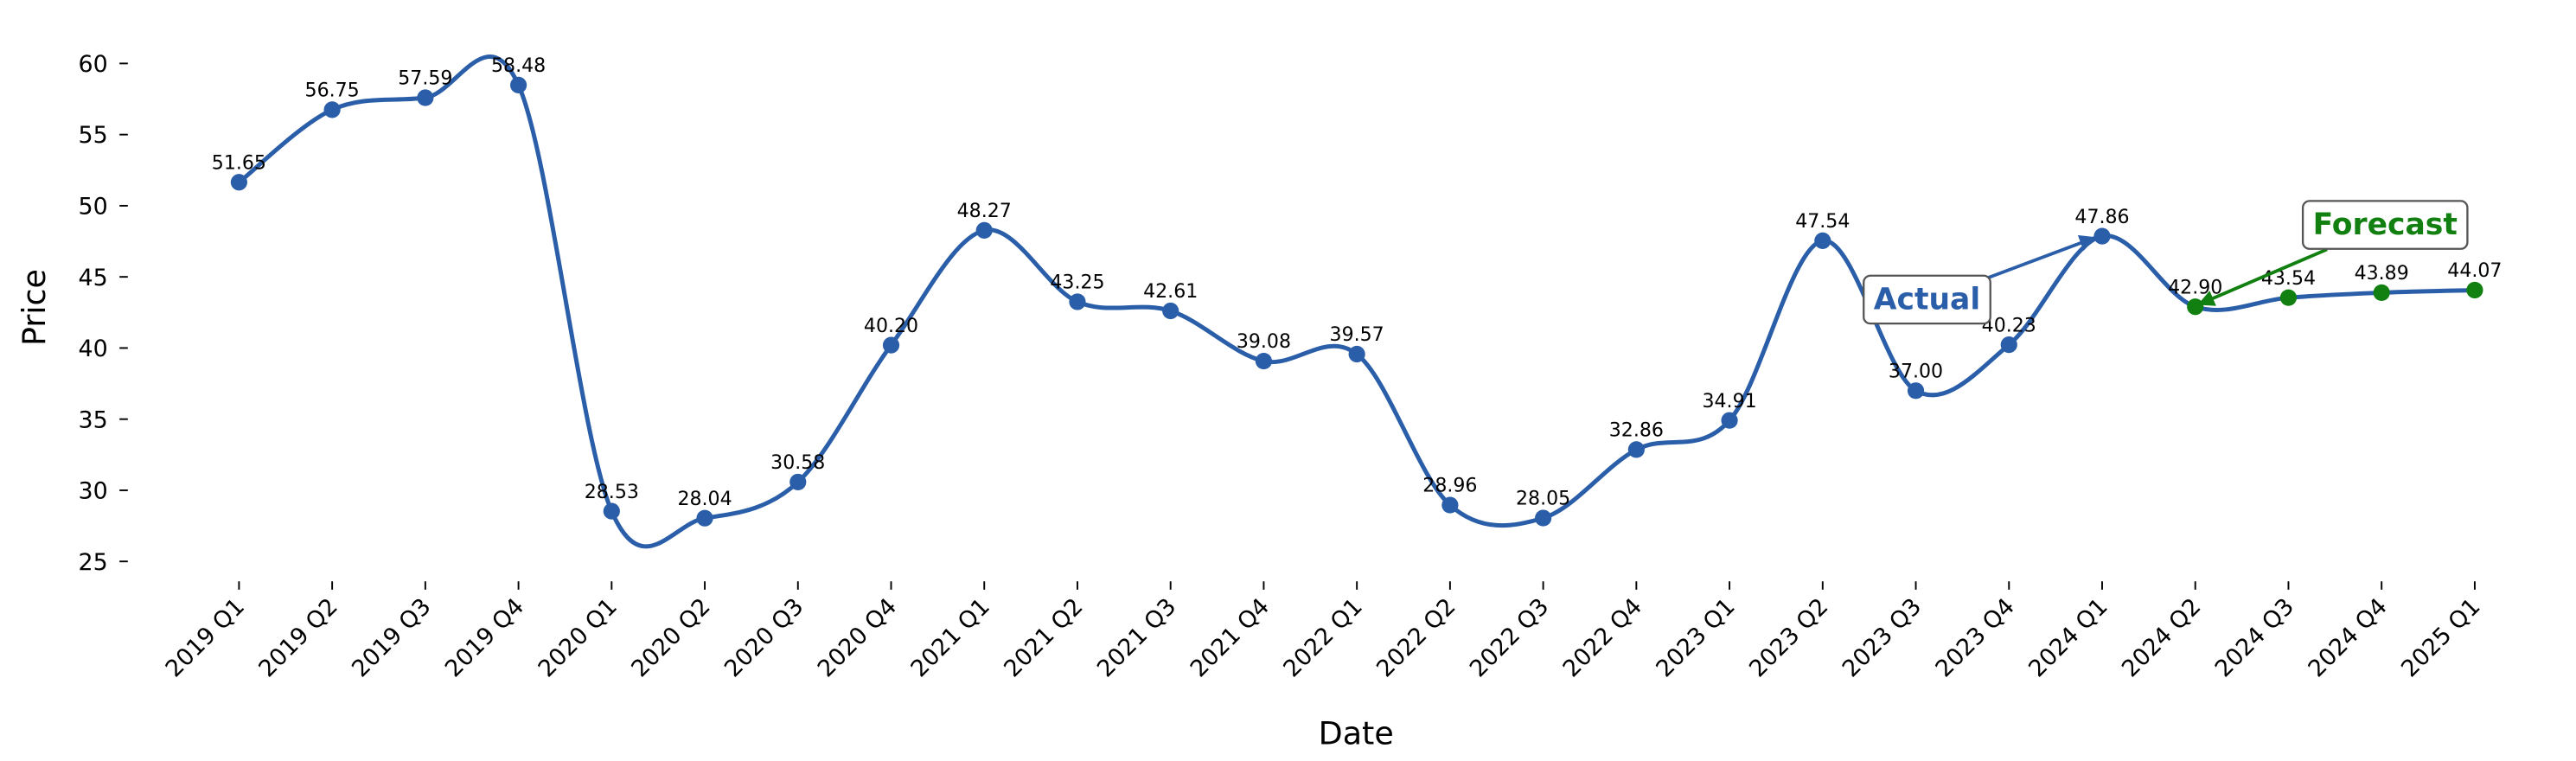 Image resolution: width=2576 pixels, height=761 pixels. I want to click on connector-line, so click(2148, 271).